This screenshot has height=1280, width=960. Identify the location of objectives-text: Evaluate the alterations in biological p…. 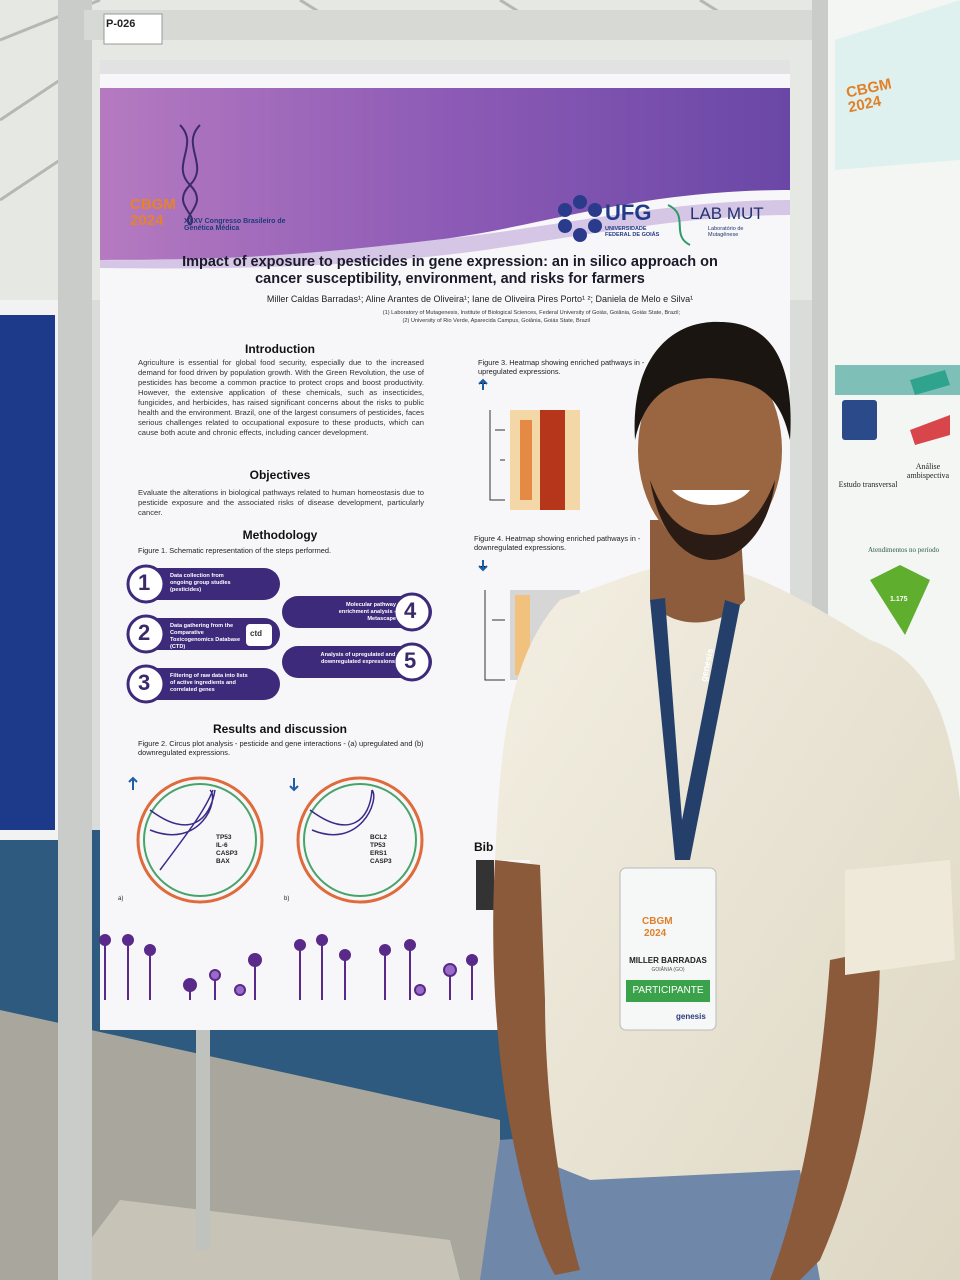
(281, 502).